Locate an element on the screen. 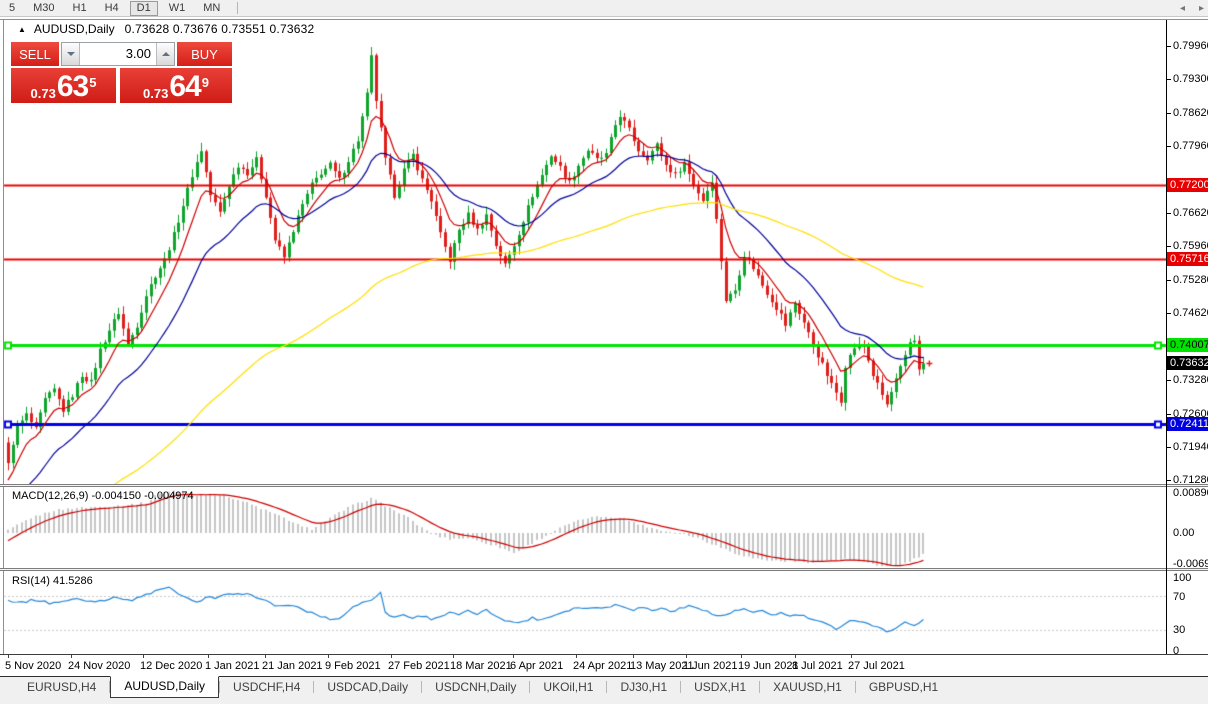  rsi-scale-label: 100 is located at coordinates (1182, 578).